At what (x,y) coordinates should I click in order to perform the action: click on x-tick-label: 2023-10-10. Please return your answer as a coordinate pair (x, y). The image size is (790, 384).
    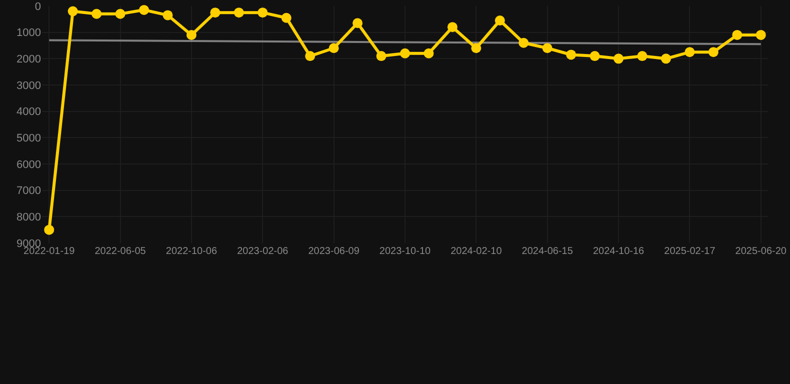
    Looking at the image, I should click on (405, 251).